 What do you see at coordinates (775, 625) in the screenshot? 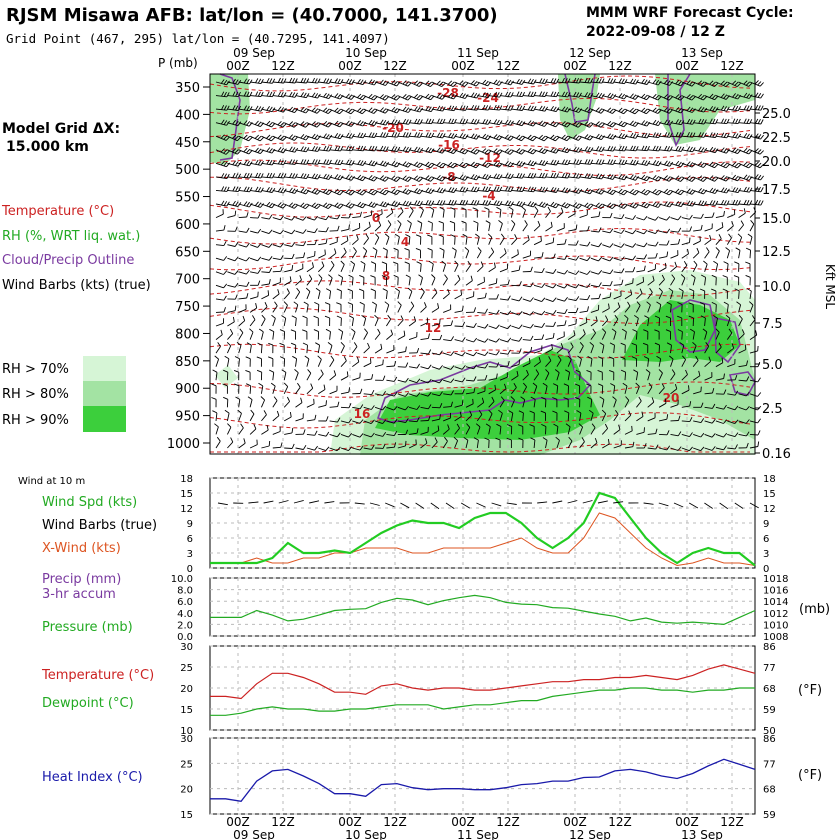
I see `panel-right-tick-label: 1010` at bounding box center [775, 625].